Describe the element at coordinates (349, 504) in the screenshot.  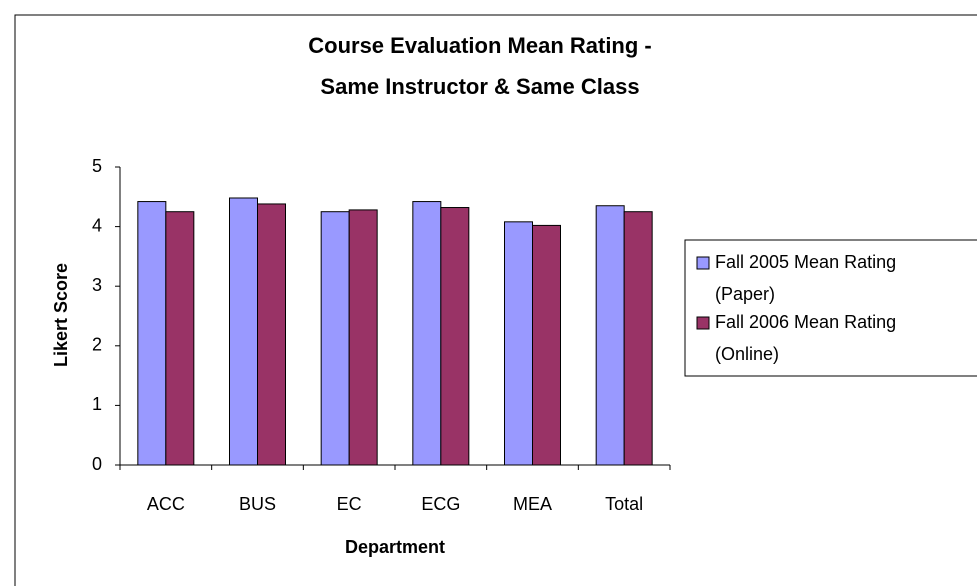
I see `x-tick-label: EC` at that location.